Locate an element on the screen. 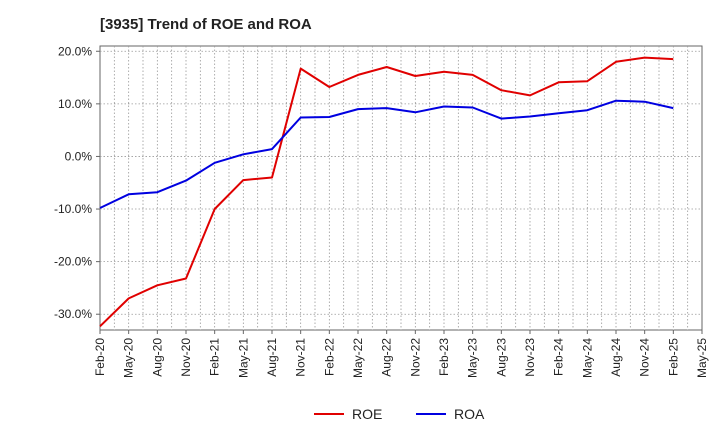 This screenshot has height=440, width=720. legend: ROE ROA is located at coordinates (399, 414).